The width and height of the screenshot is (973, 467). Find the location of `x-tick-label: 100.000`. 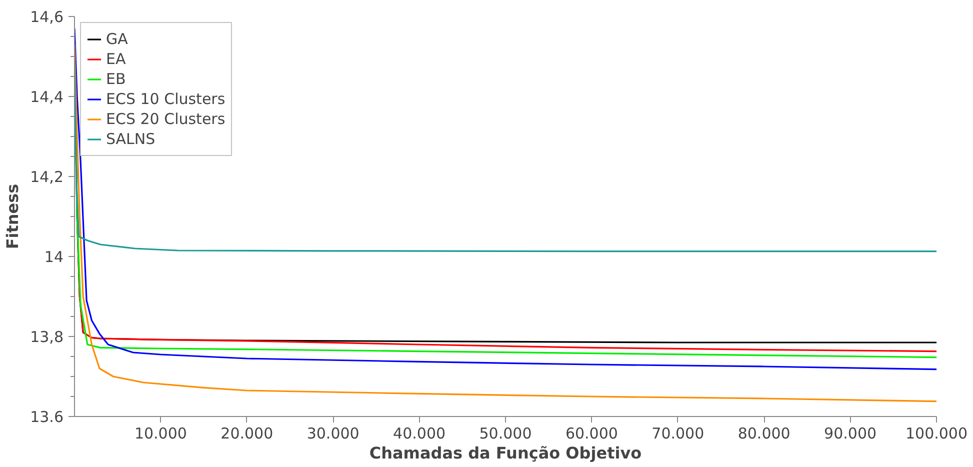

x-tick-label: 100.000 is located at coordinates (936, 433).